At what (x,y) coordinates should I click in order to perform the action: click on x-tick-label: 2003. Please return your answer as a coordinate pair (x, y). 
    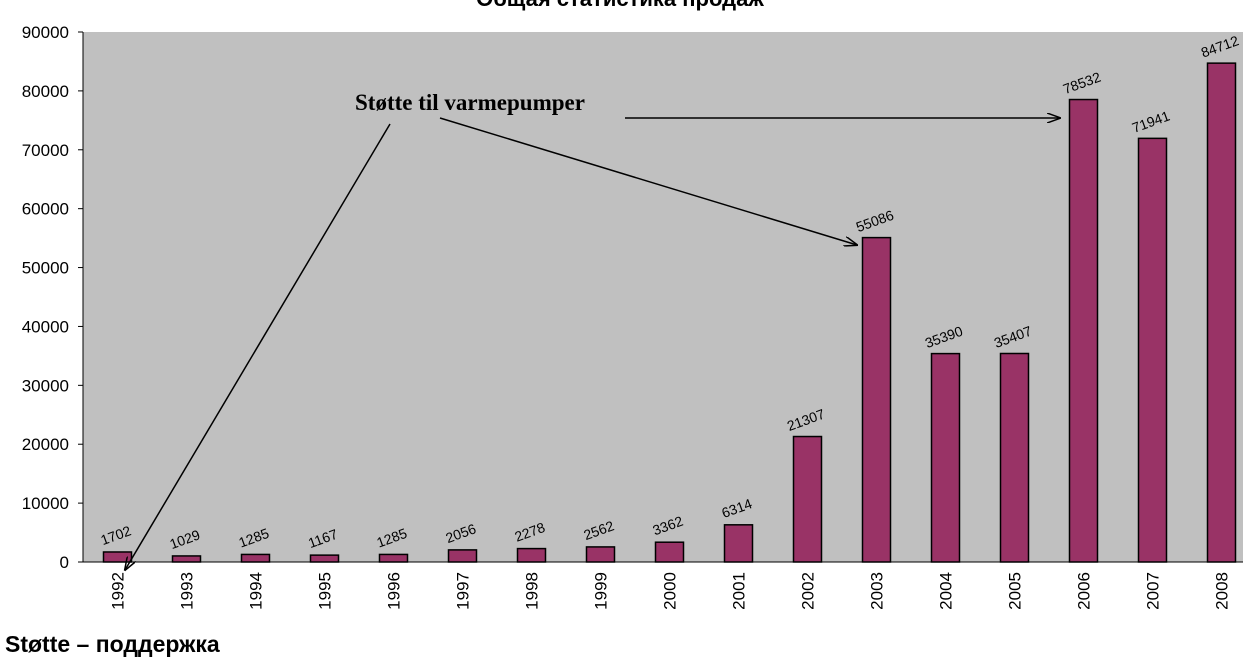
    Looking at the image, I should click on (877, 591).